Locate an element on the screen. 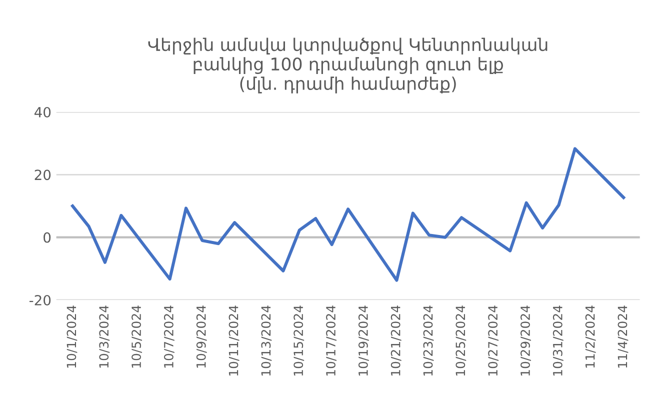  x-tick-label: 11/2/2024 is located at coordinates (590, 337).